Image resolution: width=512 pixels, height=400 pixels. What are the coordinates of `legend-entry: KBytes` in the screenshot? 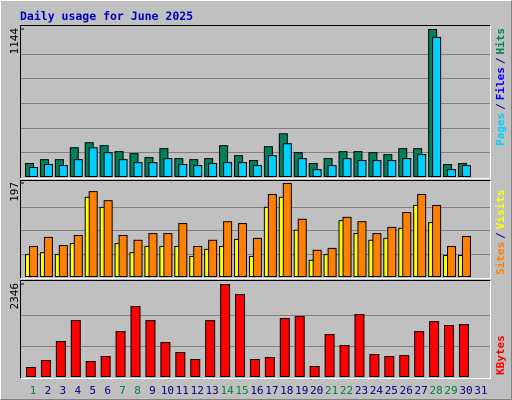 It's located at (500, 355).